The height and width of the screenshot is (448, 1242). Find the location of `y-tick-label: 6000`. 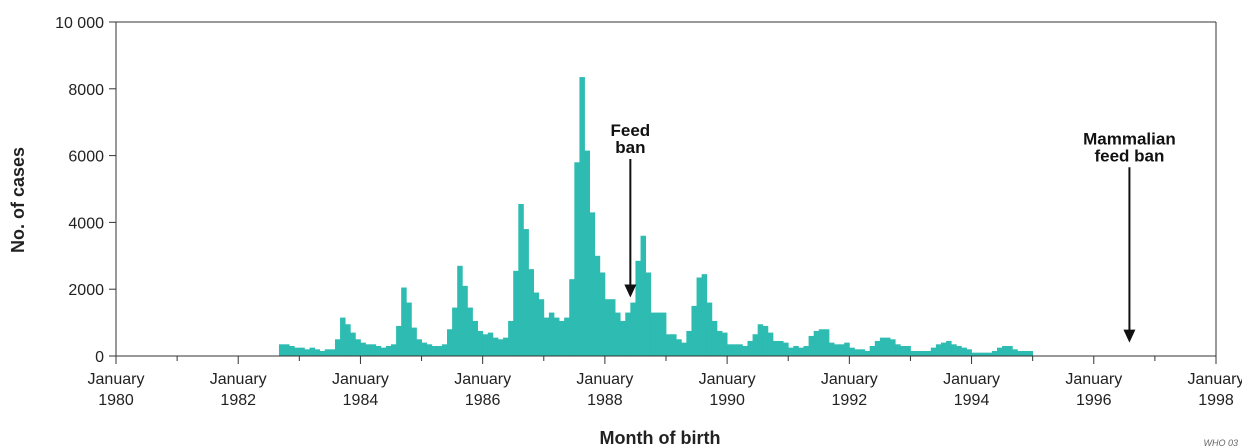

y-tick-label: 6000 is located at coordinates (86, 157).